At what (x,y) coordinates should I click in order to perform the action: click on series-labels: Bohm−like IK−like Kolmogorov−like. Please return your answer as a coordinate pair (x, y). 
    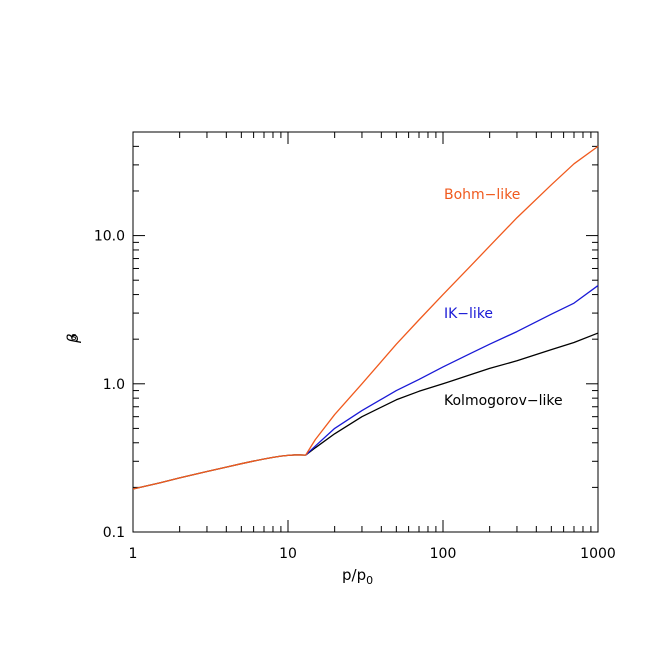
    Looking at the image, I should click on (503, 298).